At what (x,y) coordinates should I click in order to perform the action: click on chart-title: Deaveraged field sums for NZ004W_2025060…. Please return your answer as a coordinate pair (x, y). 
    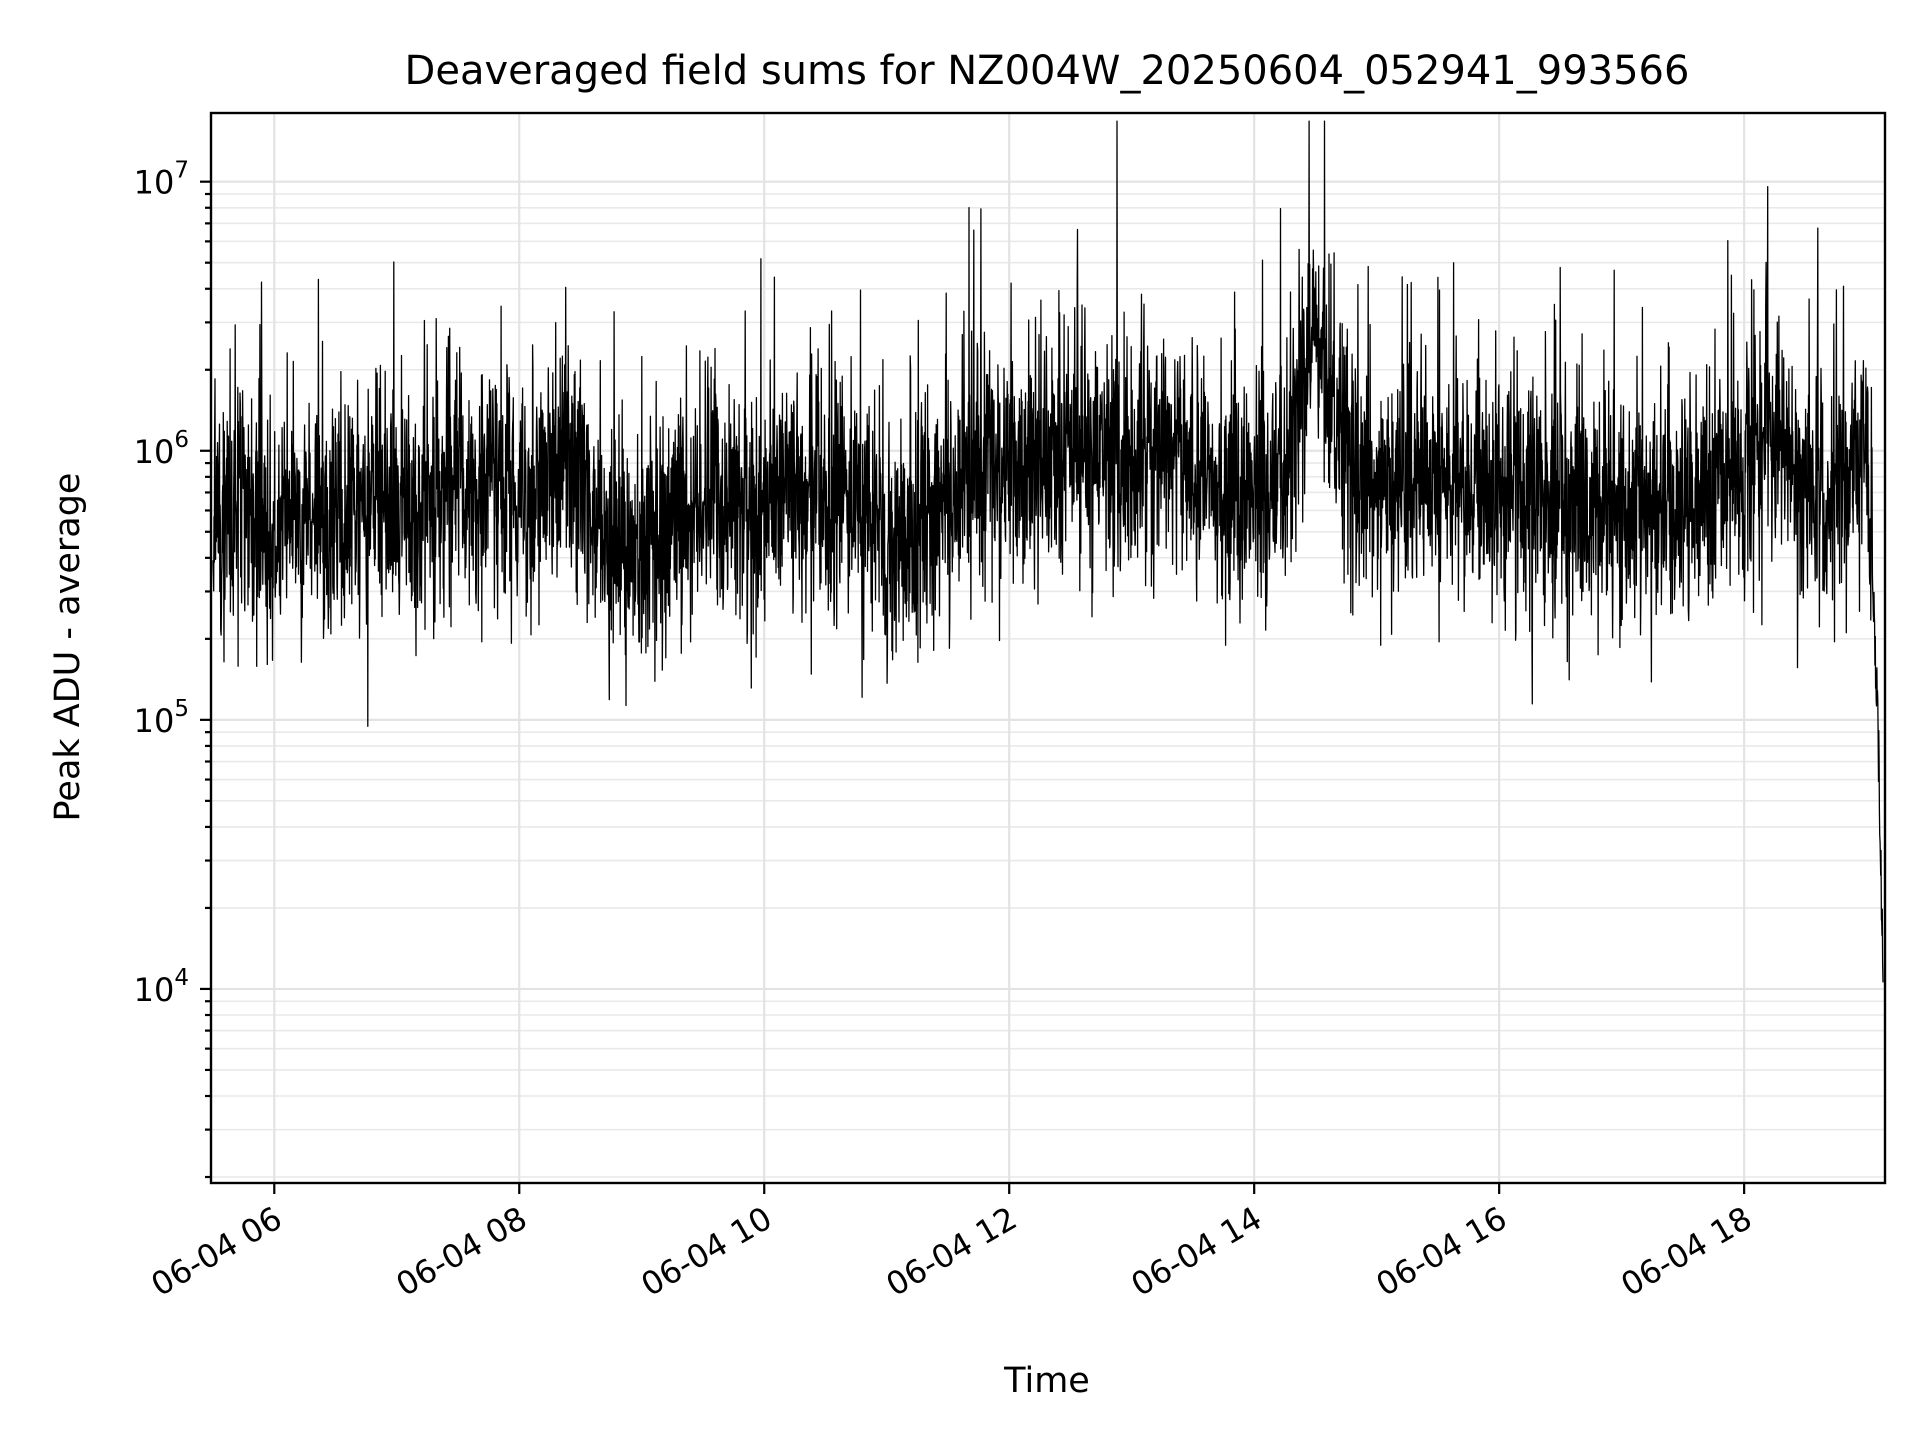
    Looking at the image, I should click on (1047, 71).